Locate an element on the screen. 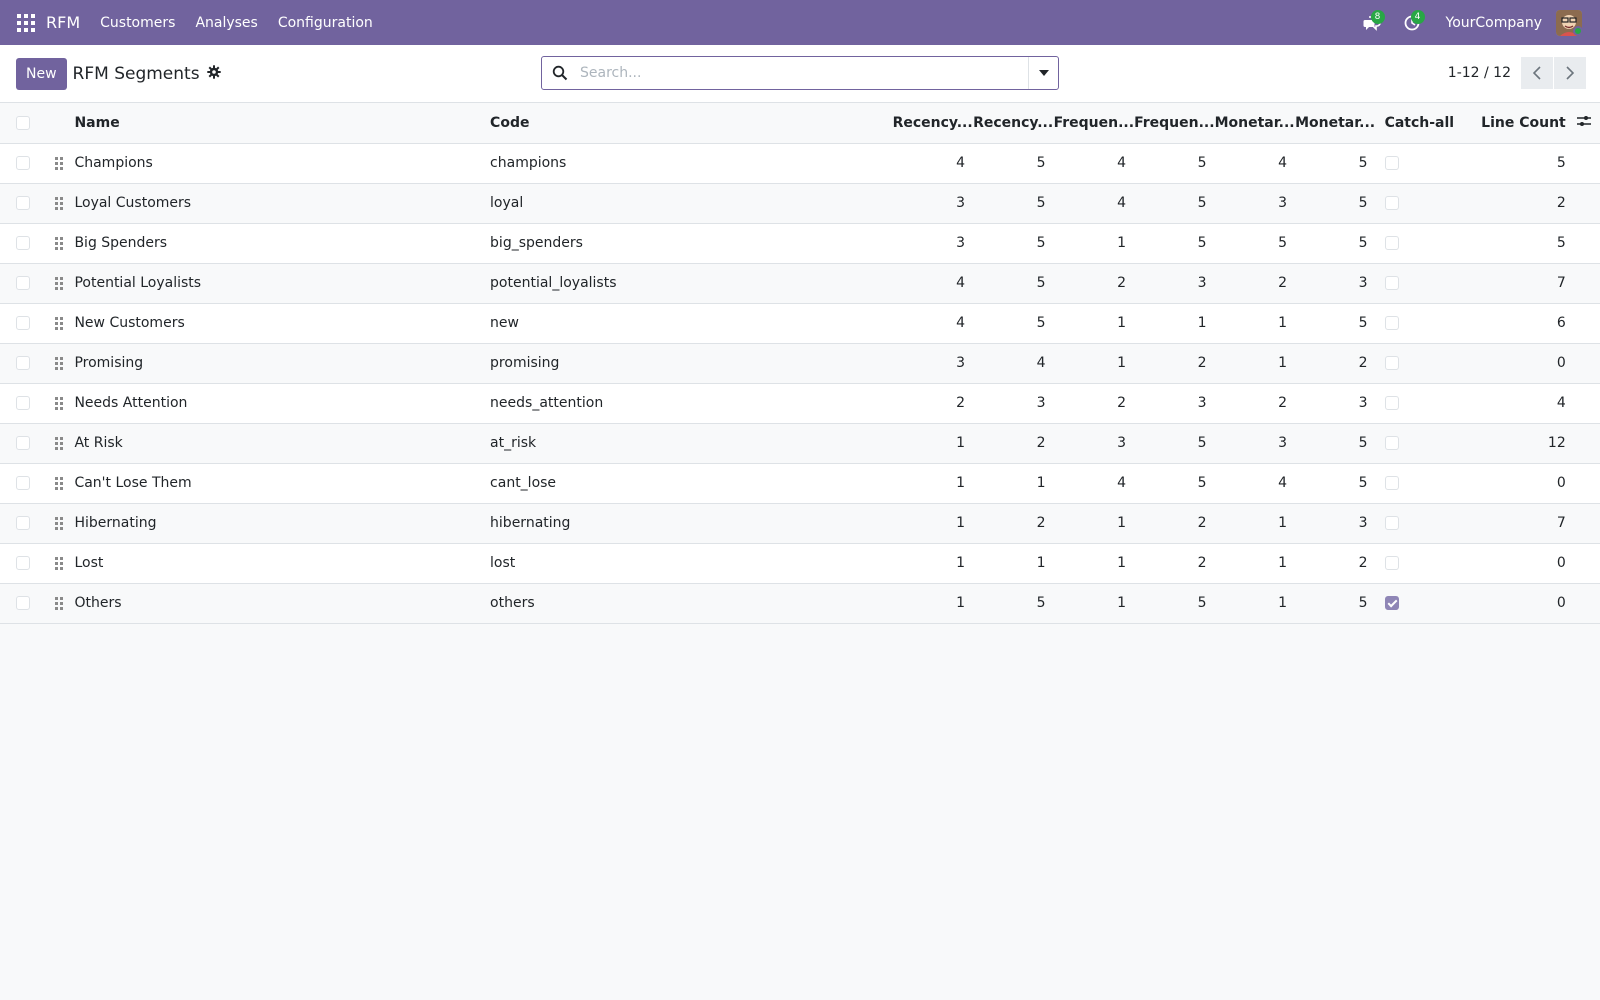  pager-previous-button is located at coordinates (1537, 73).